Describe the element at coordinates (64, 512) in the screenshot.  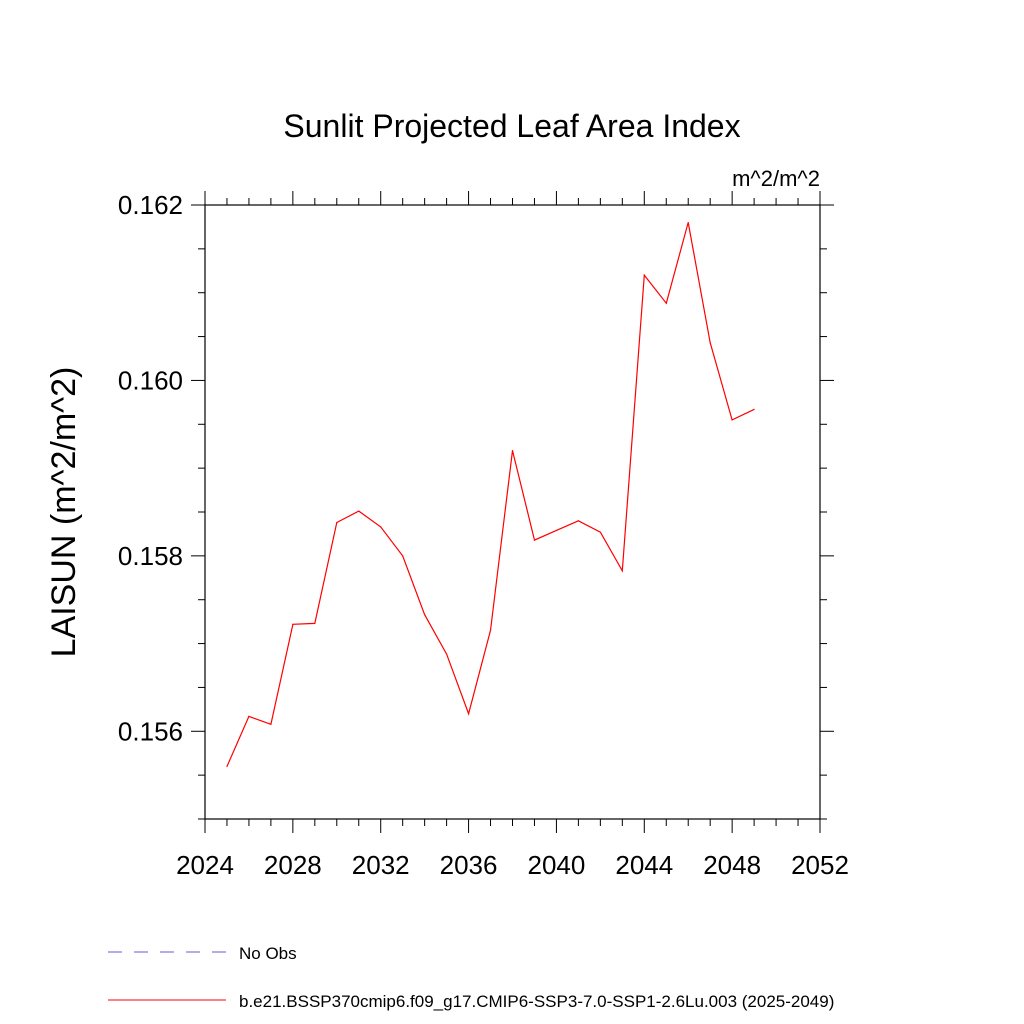
I see `y-axis-label: LAISUN (m^2/m^2)` at that location.